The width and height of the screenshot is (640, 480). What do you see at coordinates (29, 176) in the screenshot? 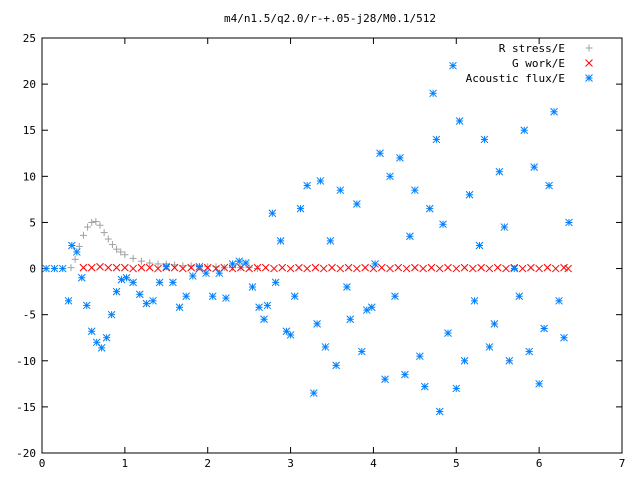
I see `y-tick-label: 10` at bounding box center [29, 176].